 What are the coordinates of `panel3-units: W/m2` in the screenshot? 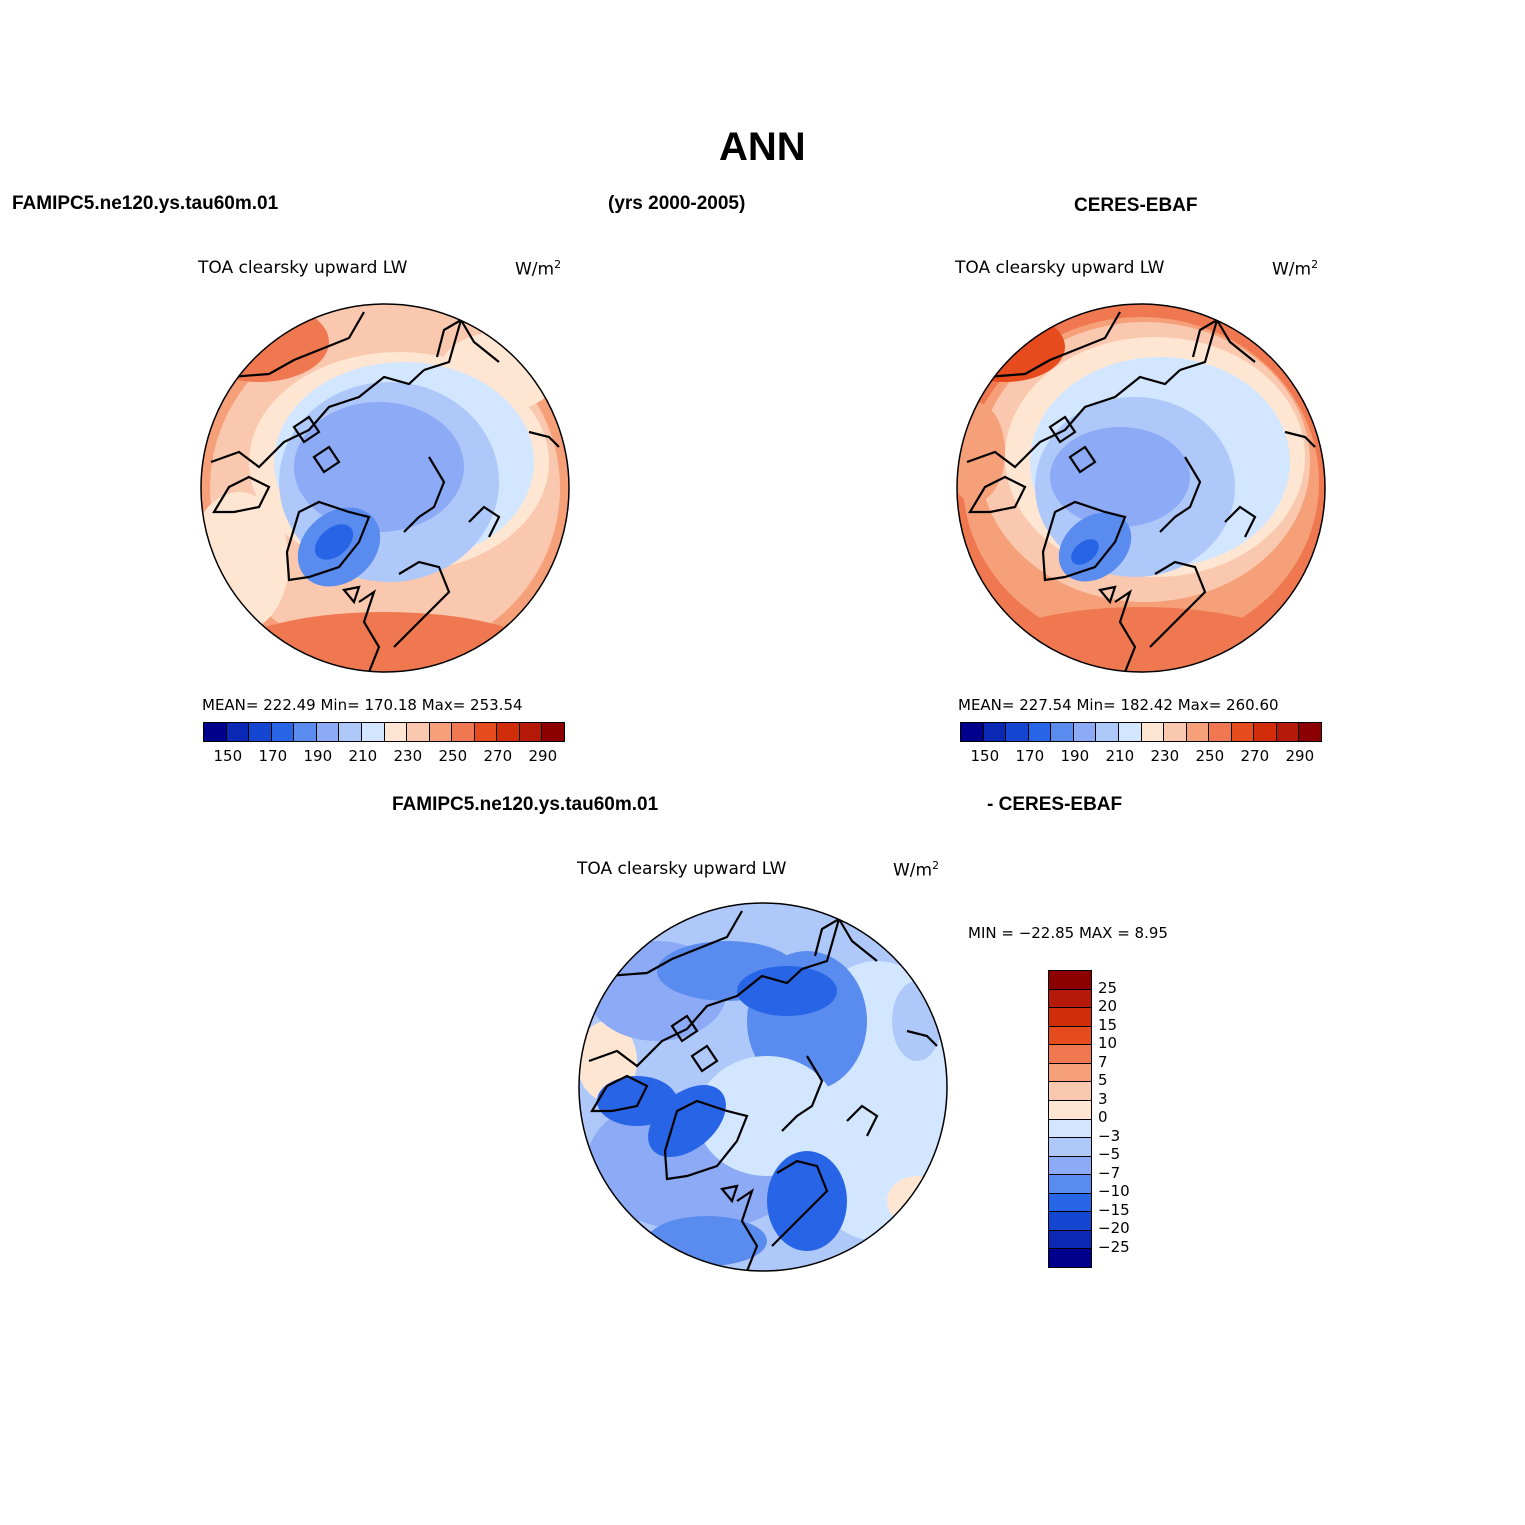 It's located at (916, 870).